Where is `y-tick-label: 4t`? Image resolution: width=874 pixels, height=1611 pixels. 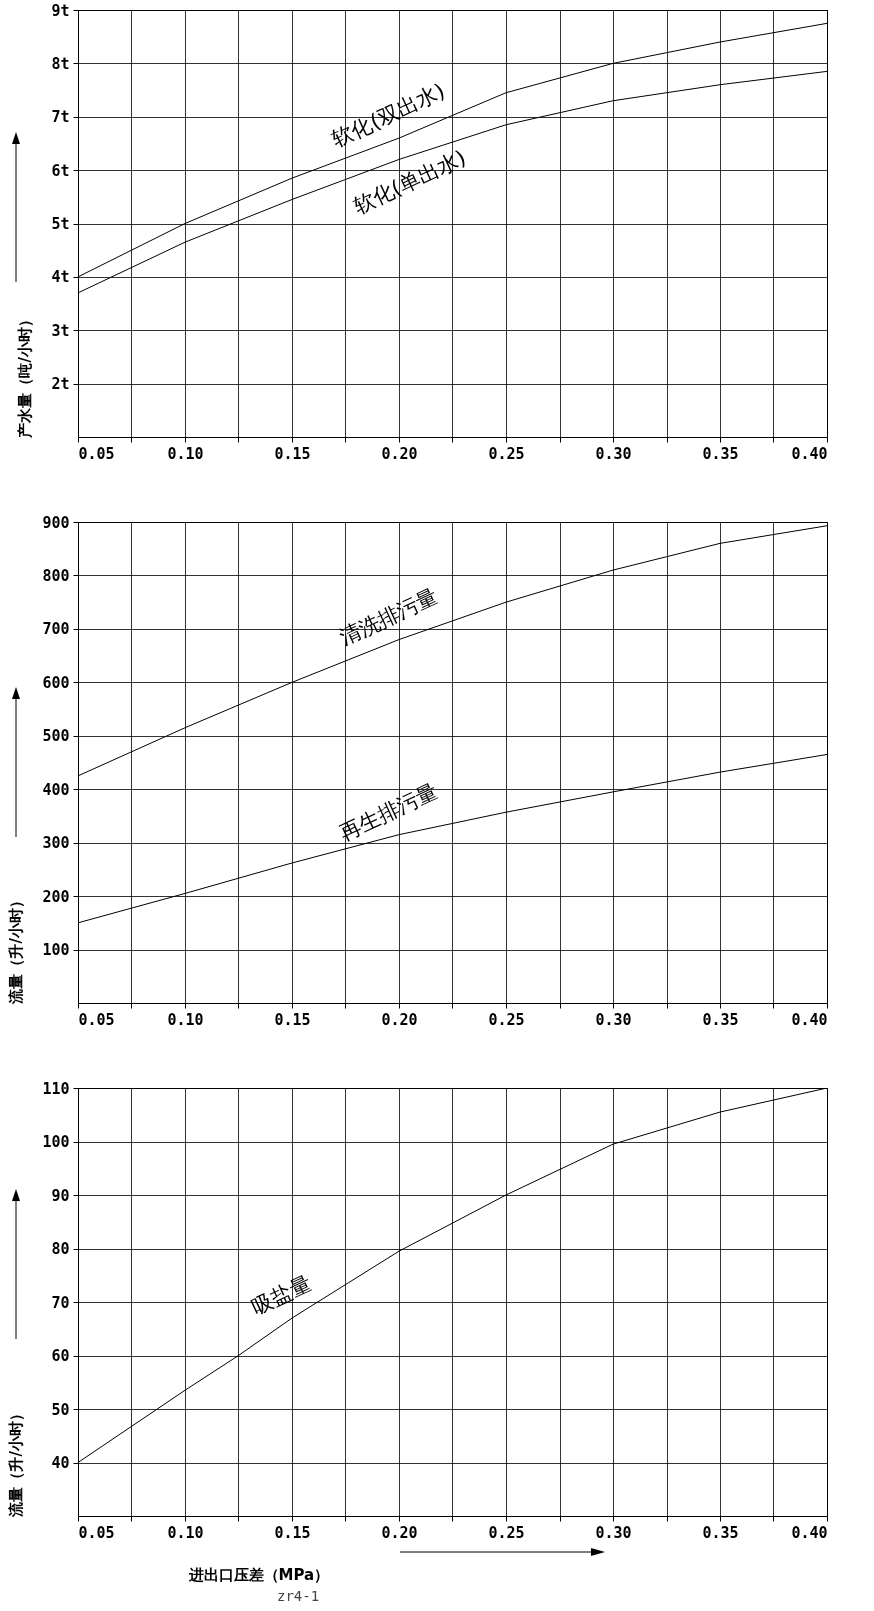 y-tick-label: 4t is located at coordinates (60, 277).